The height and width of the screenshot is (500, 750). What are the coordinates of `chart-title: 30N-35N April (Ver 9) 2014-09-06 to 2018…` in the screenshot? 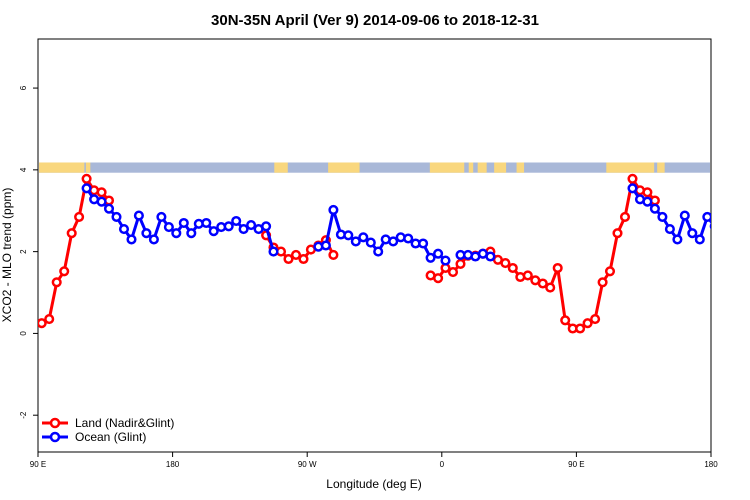 It's located at (375, 20).